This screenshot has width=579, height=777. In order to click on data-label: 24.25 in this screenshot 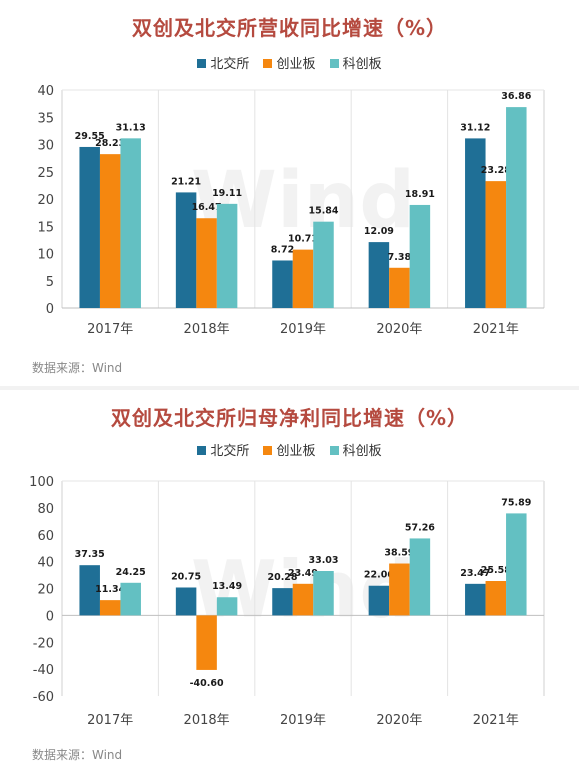, I will do `click(131, 572)`.